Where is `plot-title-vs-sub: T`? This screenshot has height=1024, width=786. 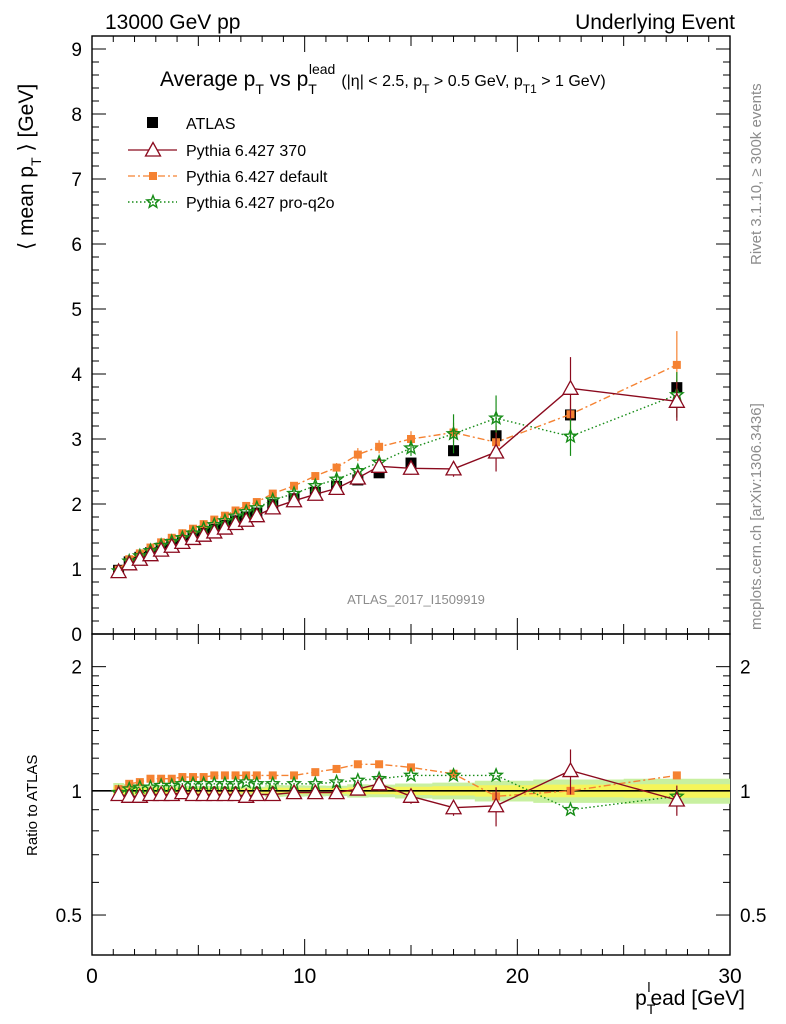
plot-title-vs-sub: T is located at coordinates (312, 89).